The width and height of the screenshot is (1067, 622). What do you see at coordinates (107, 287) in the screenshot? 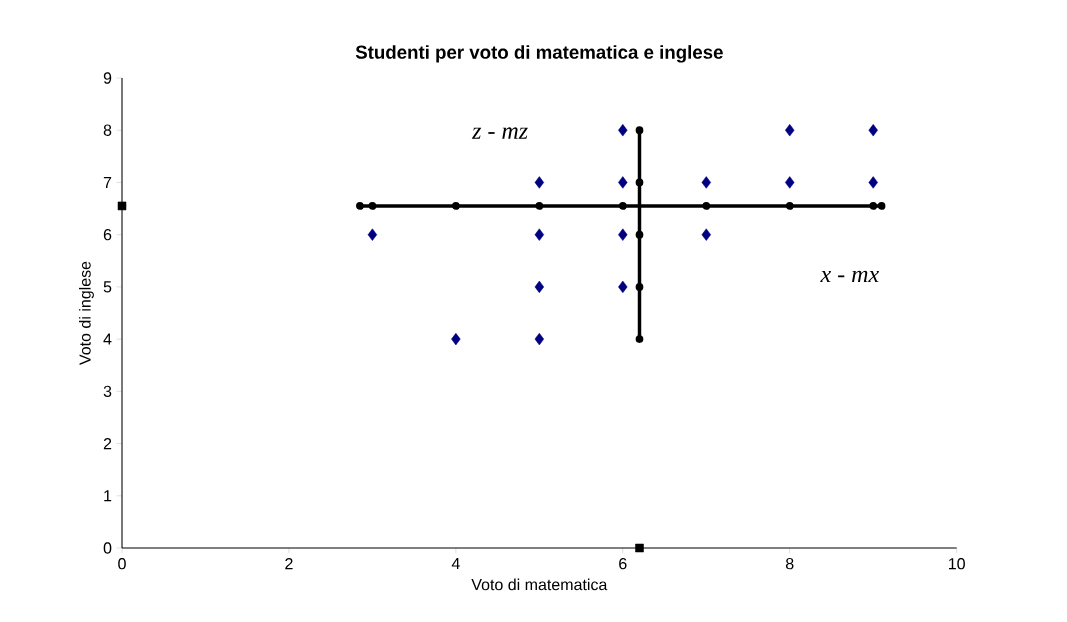
I see `y-tick-label: 5` at bounding box center [107, 287].